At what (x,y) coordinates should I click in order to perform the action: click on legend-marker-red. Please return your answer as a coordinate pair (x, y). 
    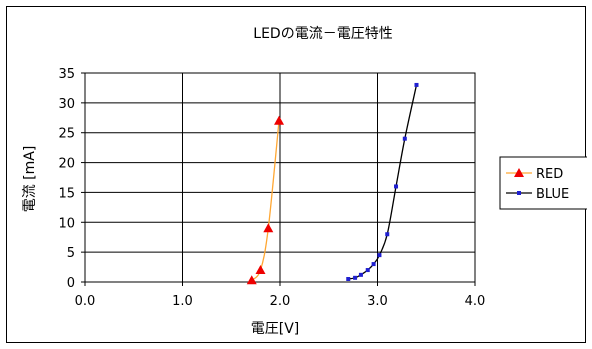
    Looking at the image, I should click on (519, 172).